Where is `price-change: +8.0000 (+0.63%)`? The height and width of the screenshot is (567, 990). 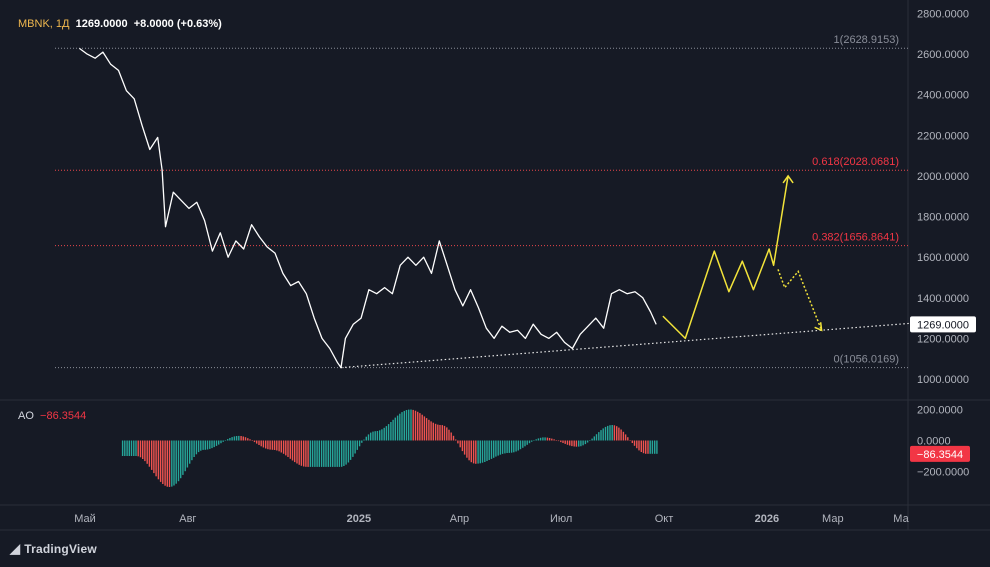 price-change: +8.0000 (+0.63%) is located at coordinates (177, 24).